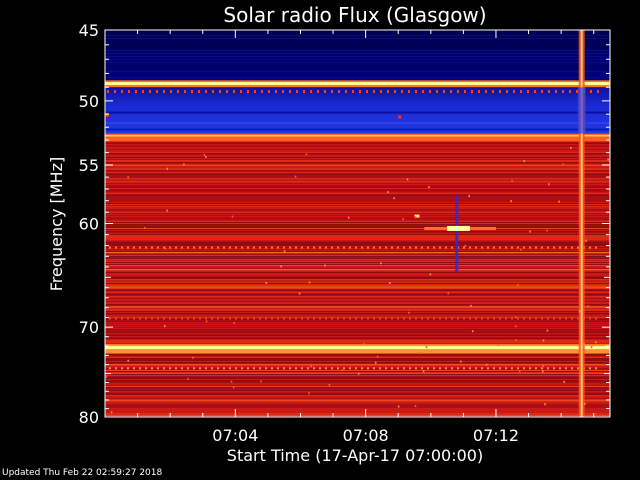 The image size is (640, 480). Describe the element at coordinates (56, 224) in the screenshot. I see `y-axis-label: Frequency [MHz]` at that location.